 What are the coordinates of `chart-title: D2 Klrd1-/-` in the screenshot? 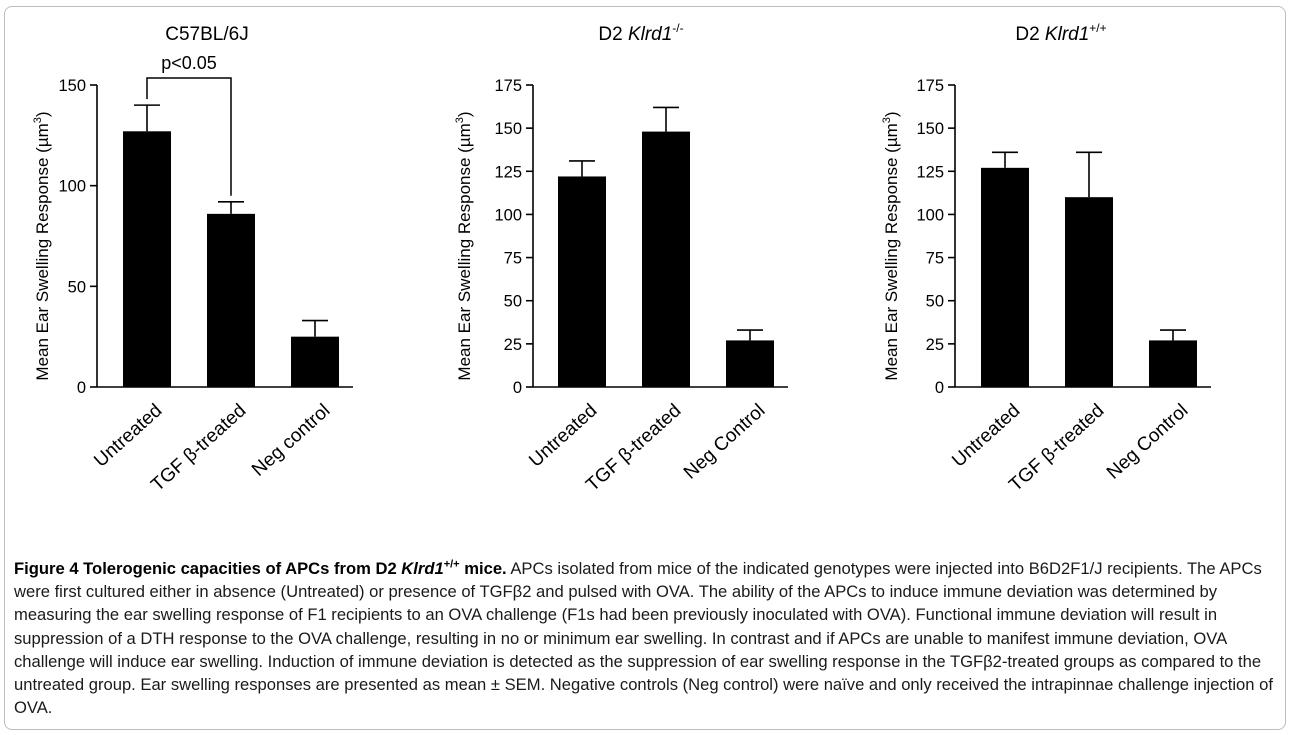 It's located at (640, 33).